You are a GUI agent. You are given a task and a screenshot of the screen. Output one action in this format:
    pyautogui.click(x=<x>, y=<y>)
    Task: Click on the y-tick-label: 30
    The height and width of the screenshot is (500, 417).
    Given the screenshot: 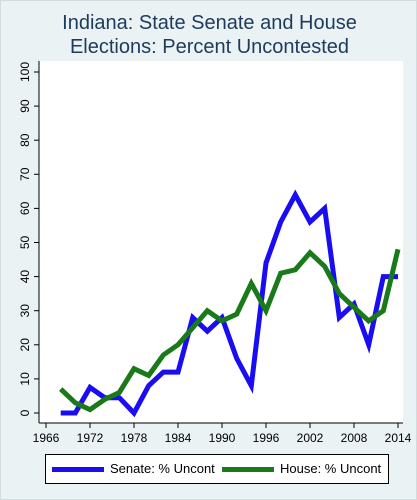 What is the action you would take?
    pyautogui.click(x=25, y=311)
    